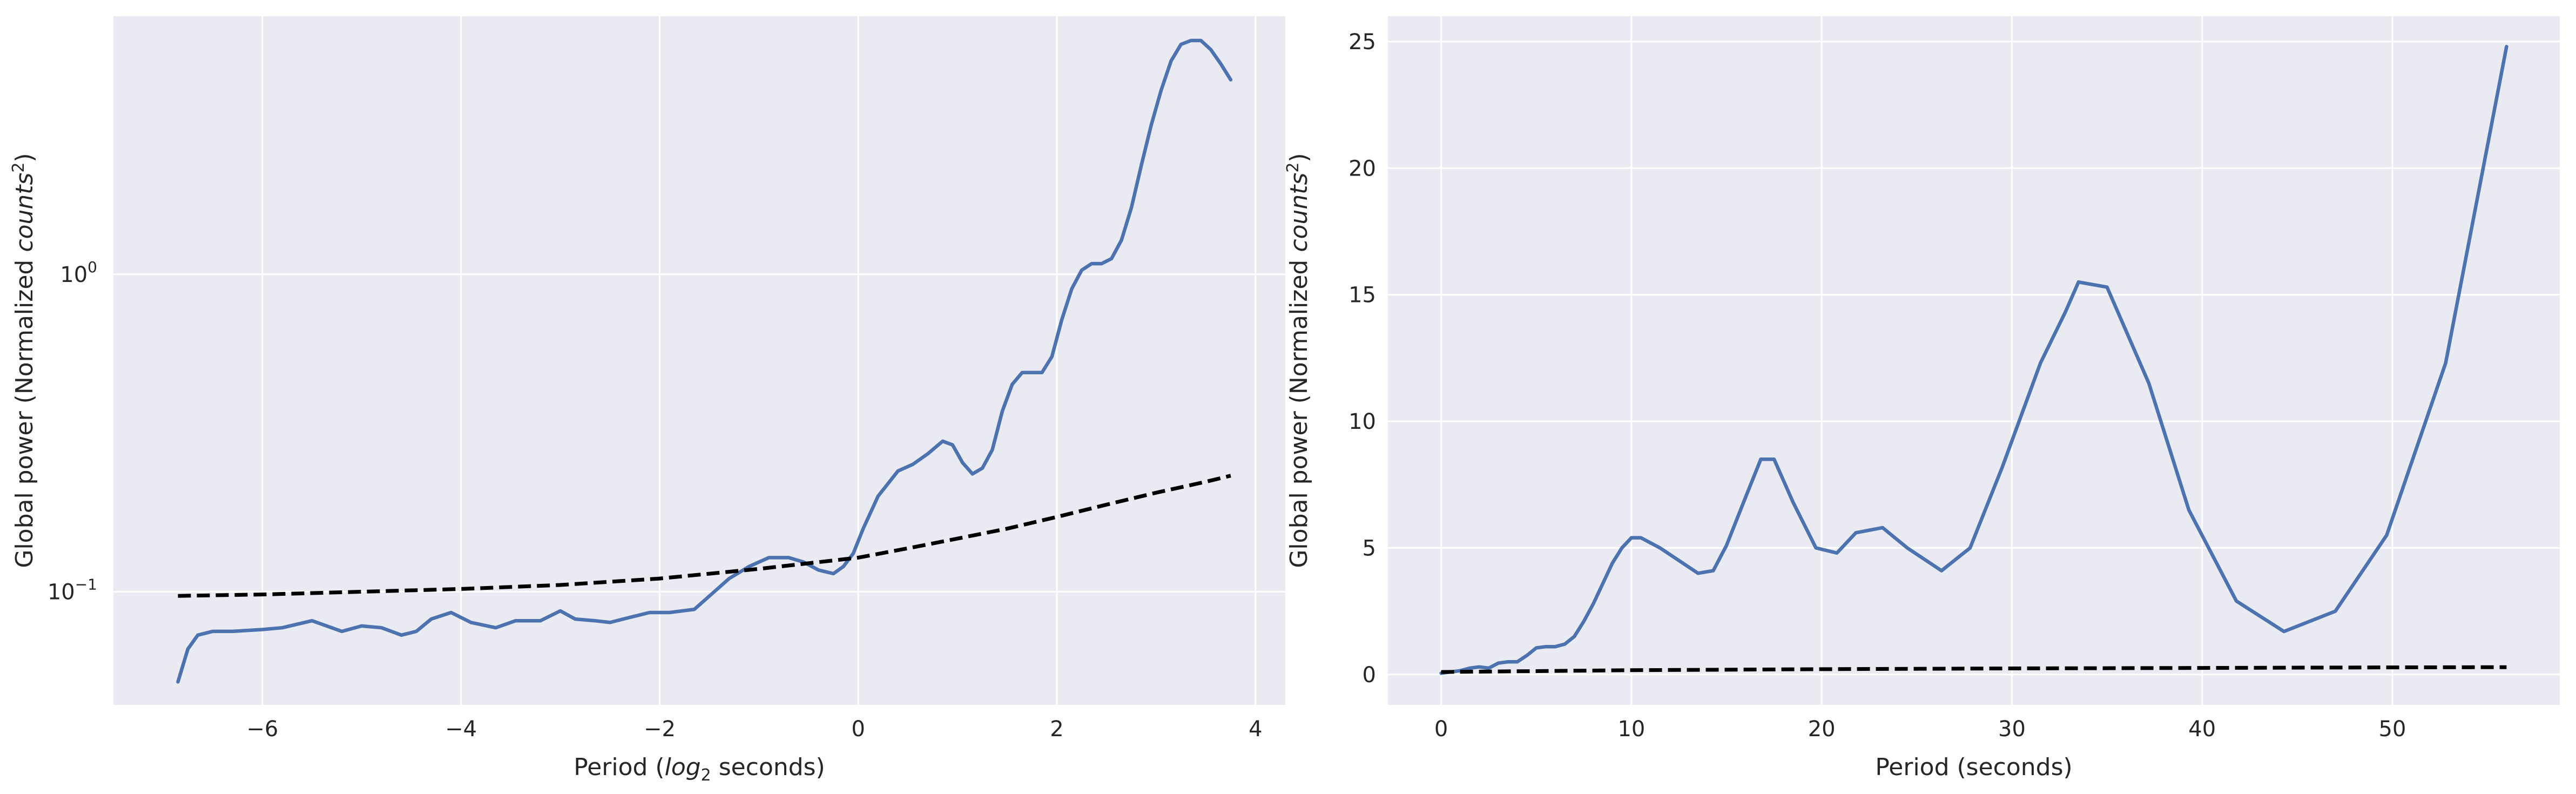 The image size is (2576, 794). What do you see at coordinates (1298, 360) in the screenshot?
I see `right-y-axis-label: Global power (Normalized counts2)` at bounding box center [1298, 360].